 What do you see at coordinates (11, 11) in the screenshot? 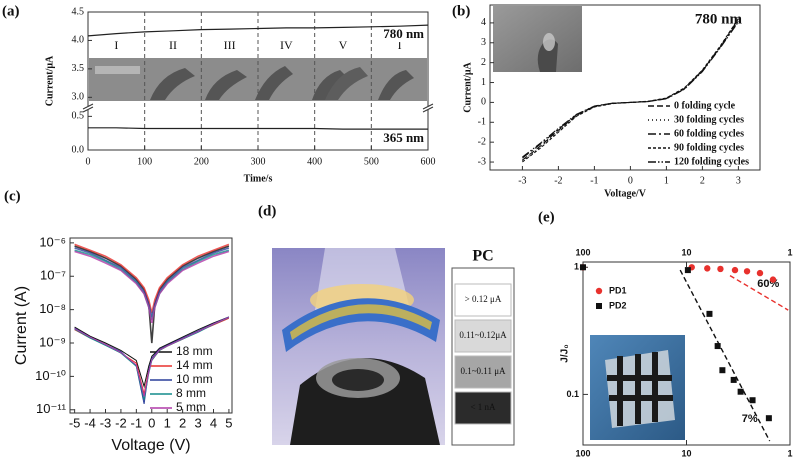
I see `panel-label: (a)` at bounding box center [11, 11].